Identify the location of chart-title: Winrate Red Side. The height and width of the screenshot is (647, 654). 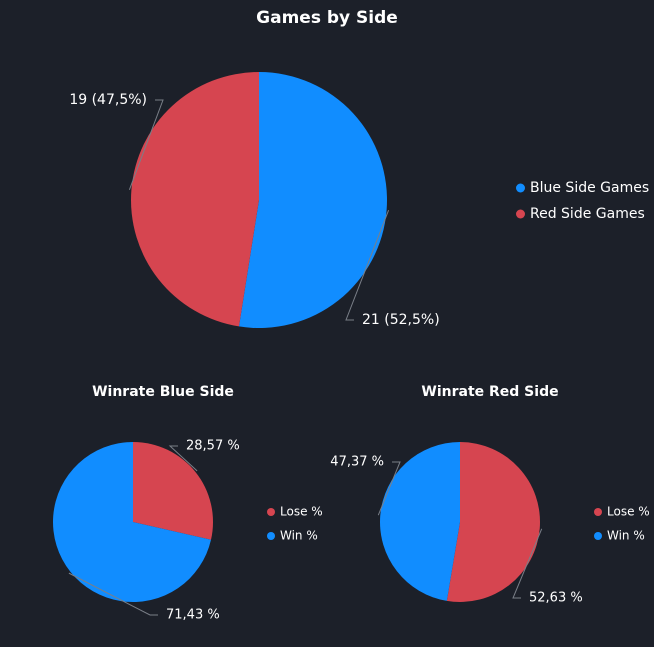
(489, 392).